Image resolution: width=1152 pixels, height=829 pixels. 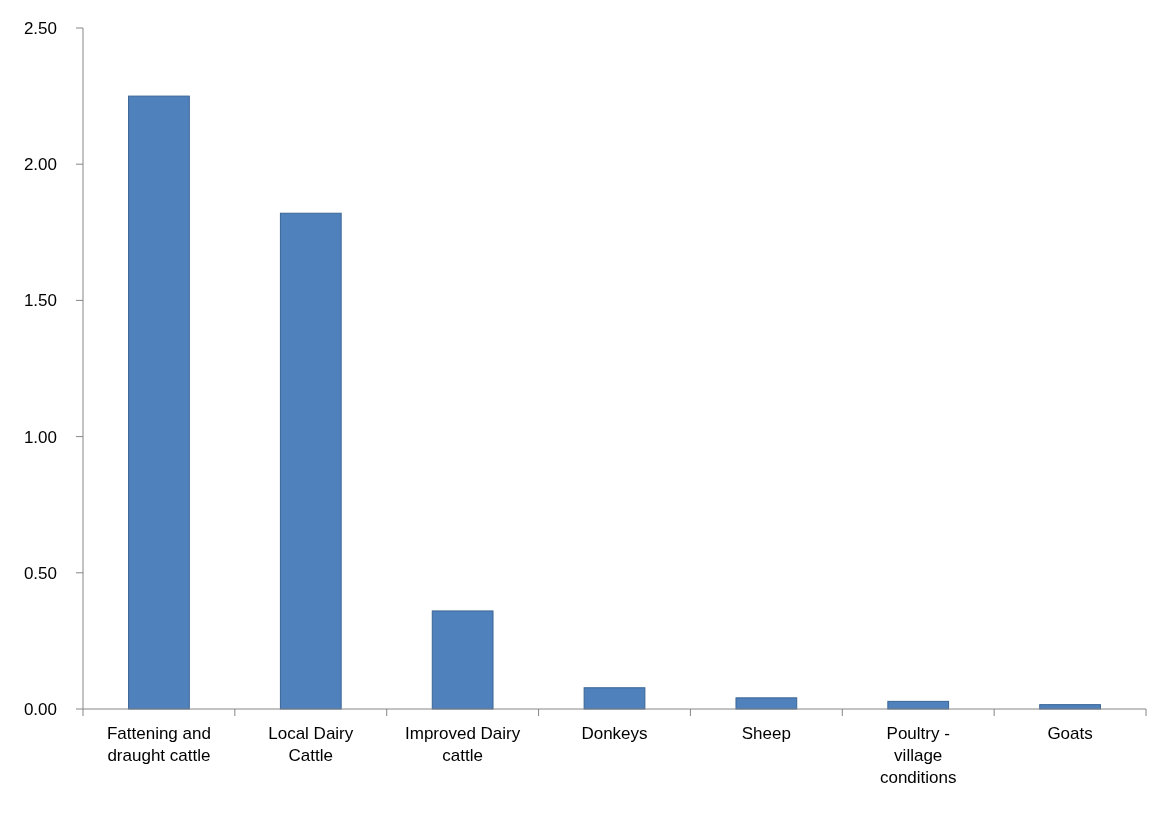 What do you see at coordinates (614, 733) in the screenshot?
I see `x-tick-label: Donkeys` at bounding box center [614, 733].